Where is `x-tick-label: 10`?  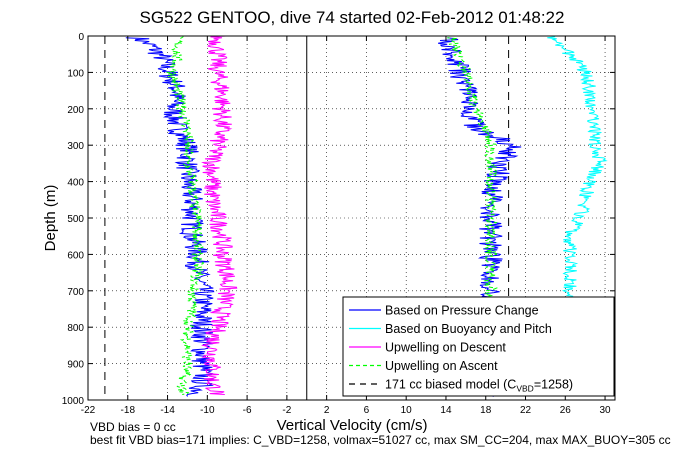
x-tick-label: 10 is located at coordinates (407, 410).